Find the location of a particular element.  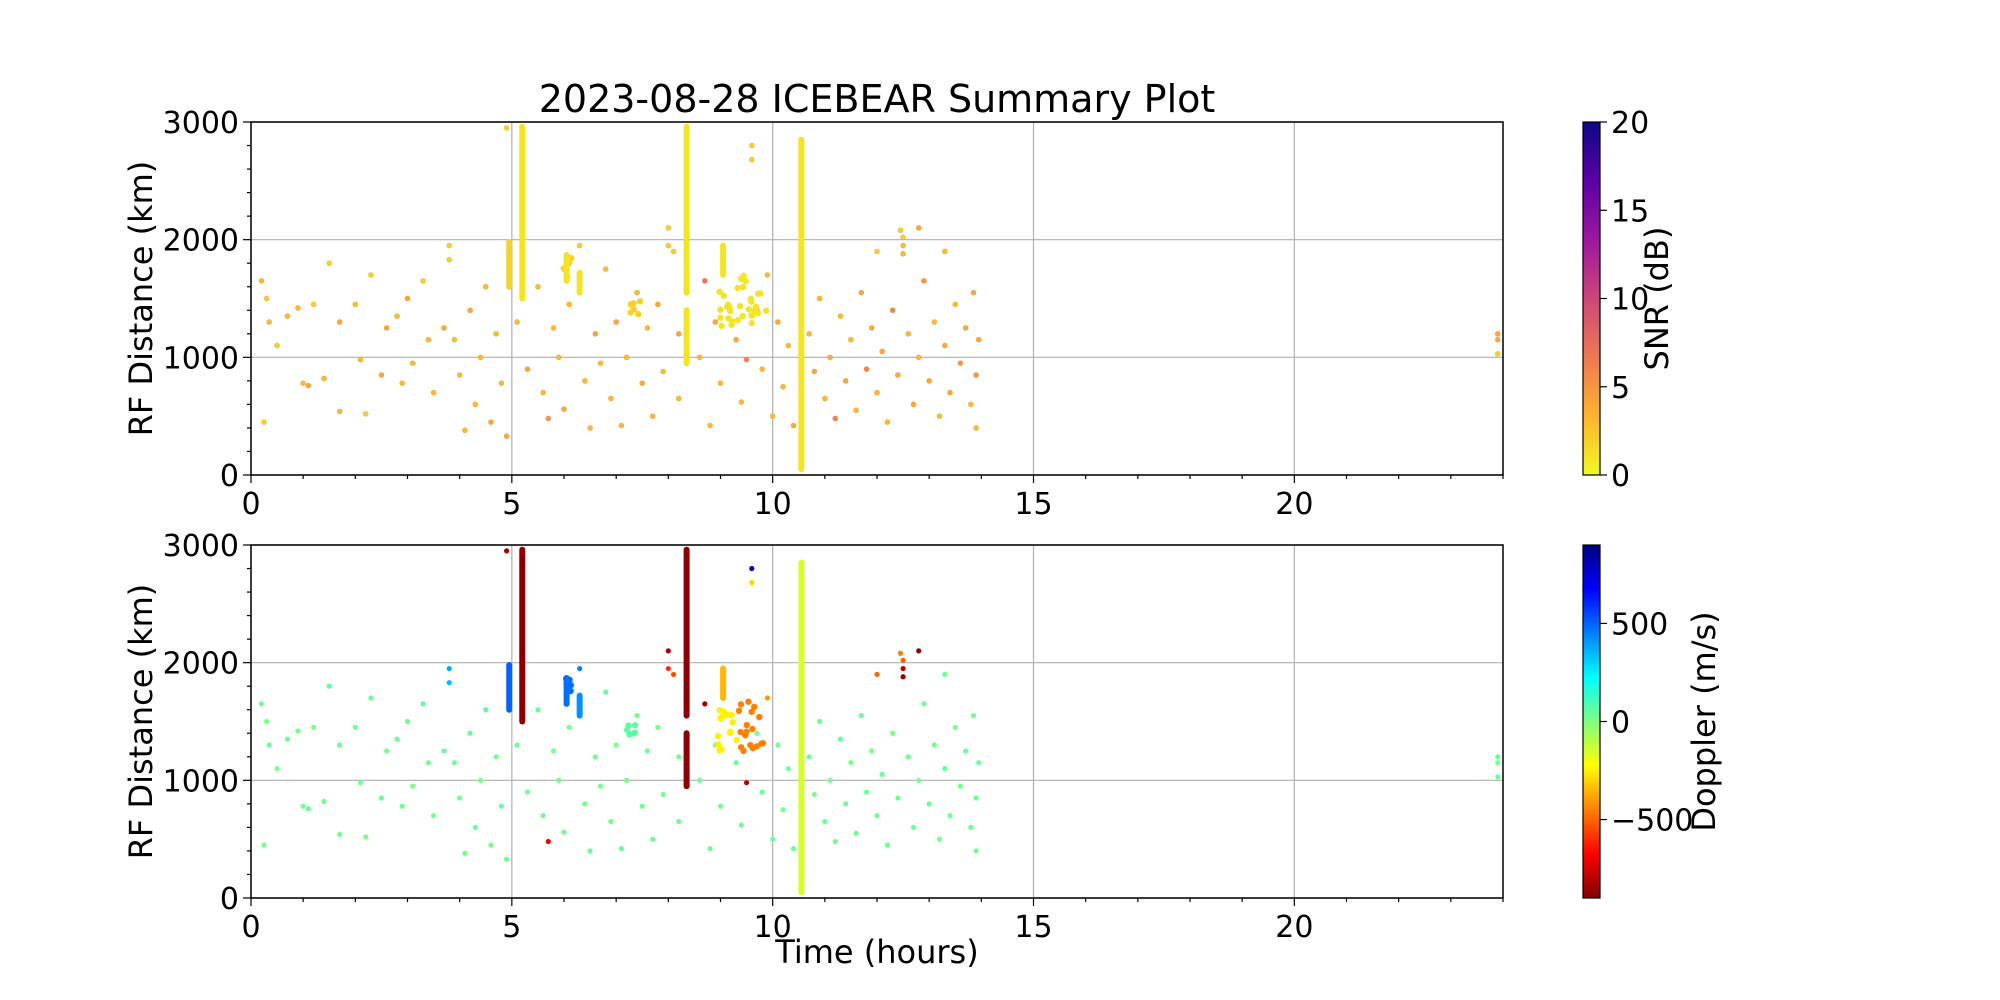

chart-title: 2023-08-28 ICEBEAR Summary Plot is located at coordinates (877, 99).